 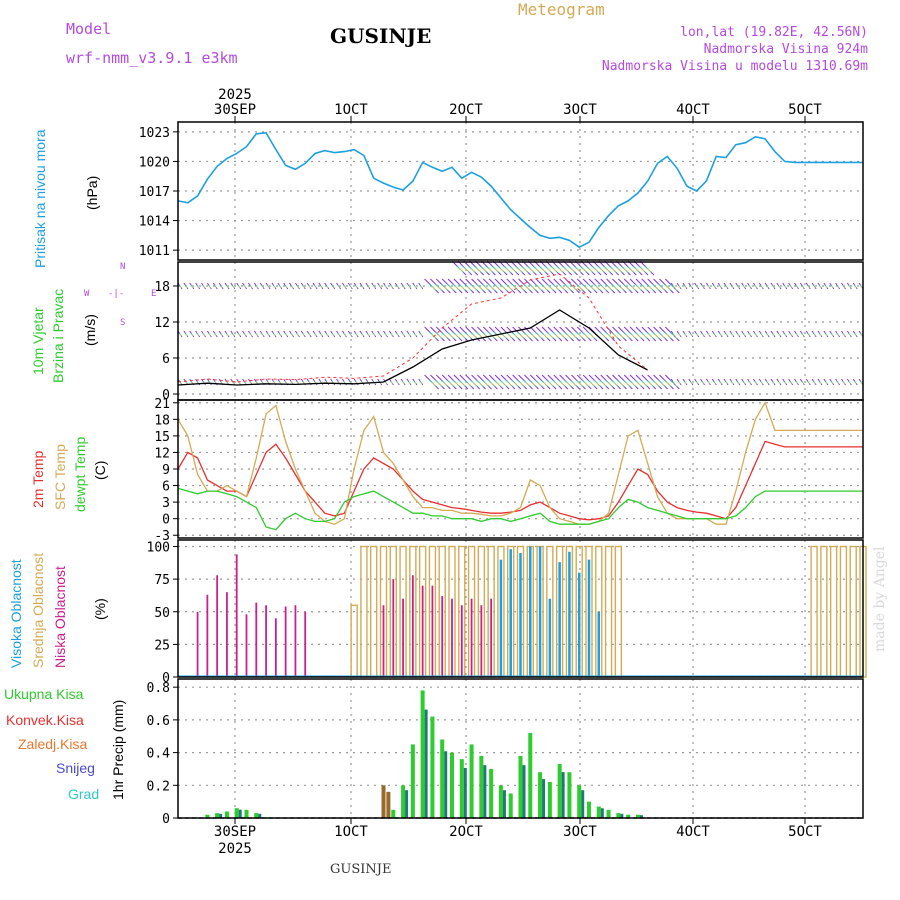 What do you see at coordinates (520, 608) in the screenshot?
I see `cloud_cover-frame` at bounding box center [520, 608].